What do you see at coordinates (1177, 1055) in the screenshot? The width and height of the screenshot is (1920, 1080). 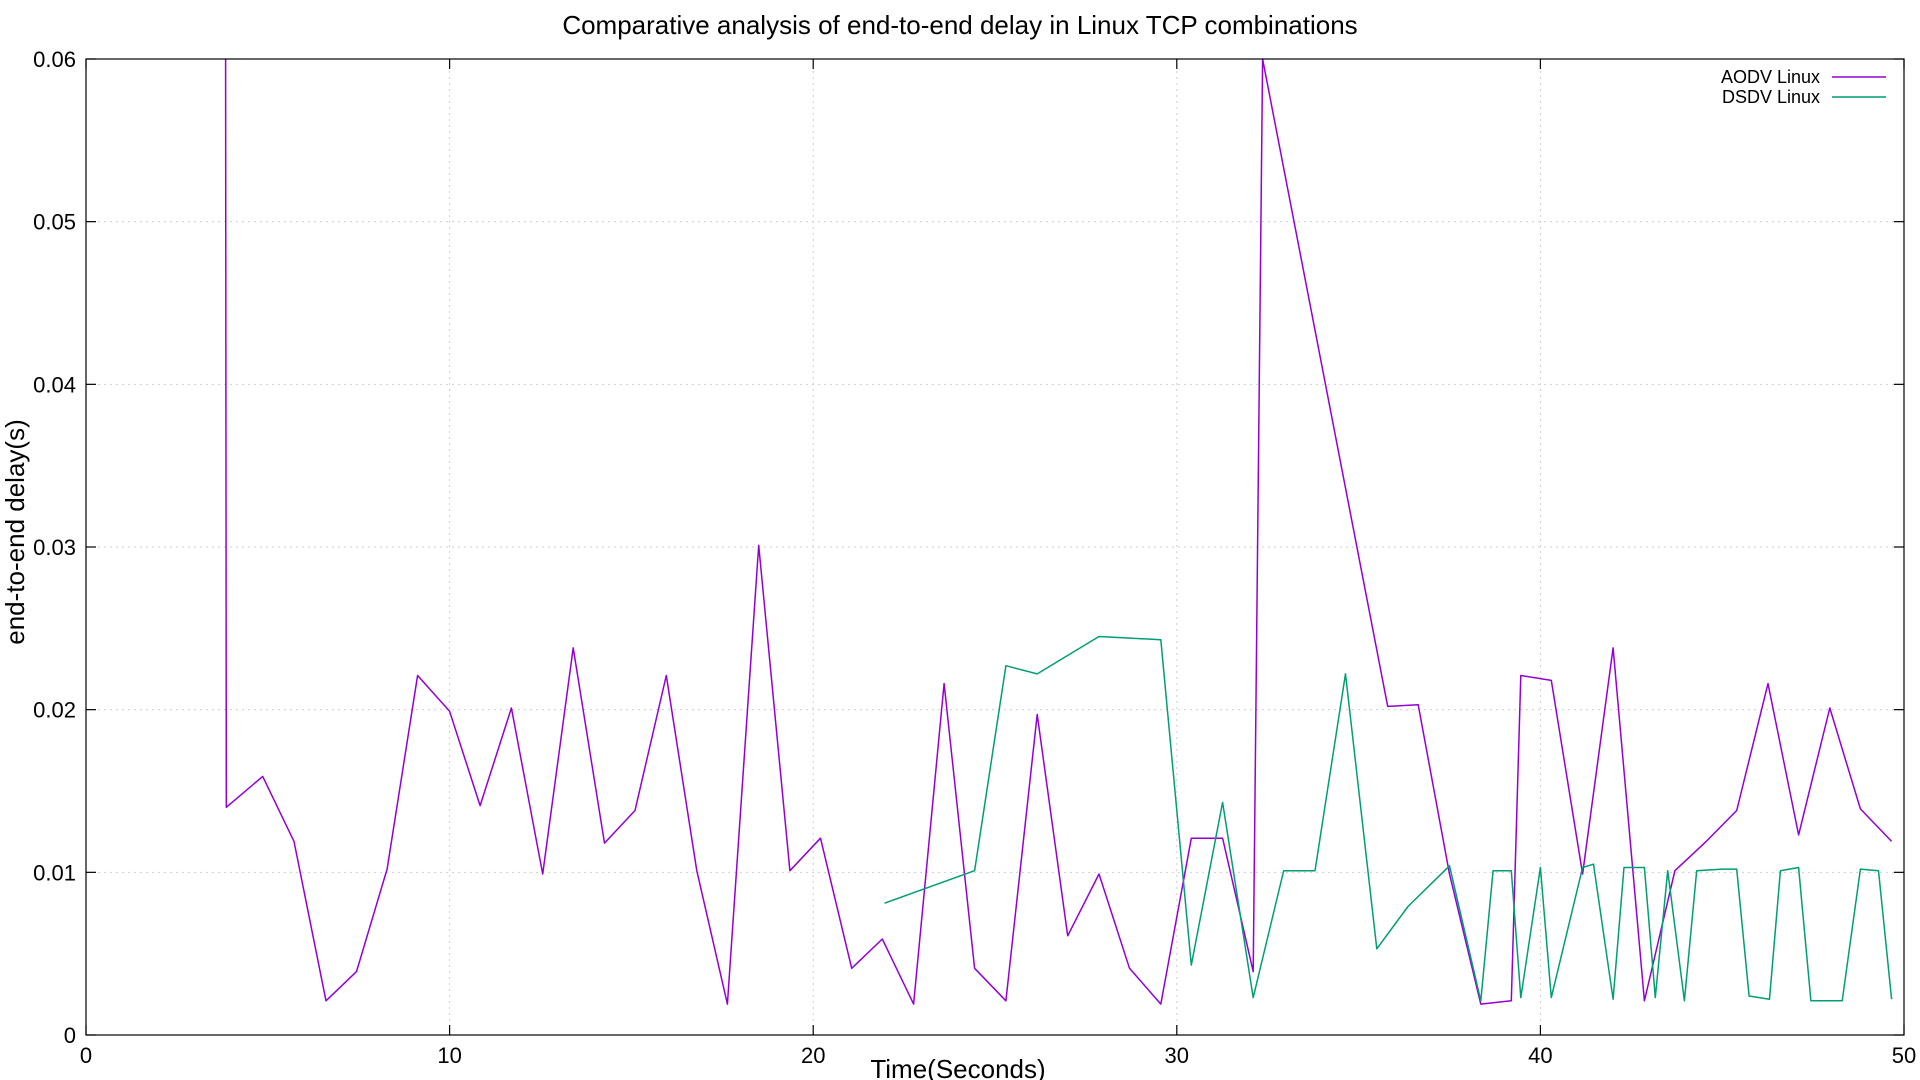 I see `x-tick-label: 30` at bounding box center [1177, 1055].